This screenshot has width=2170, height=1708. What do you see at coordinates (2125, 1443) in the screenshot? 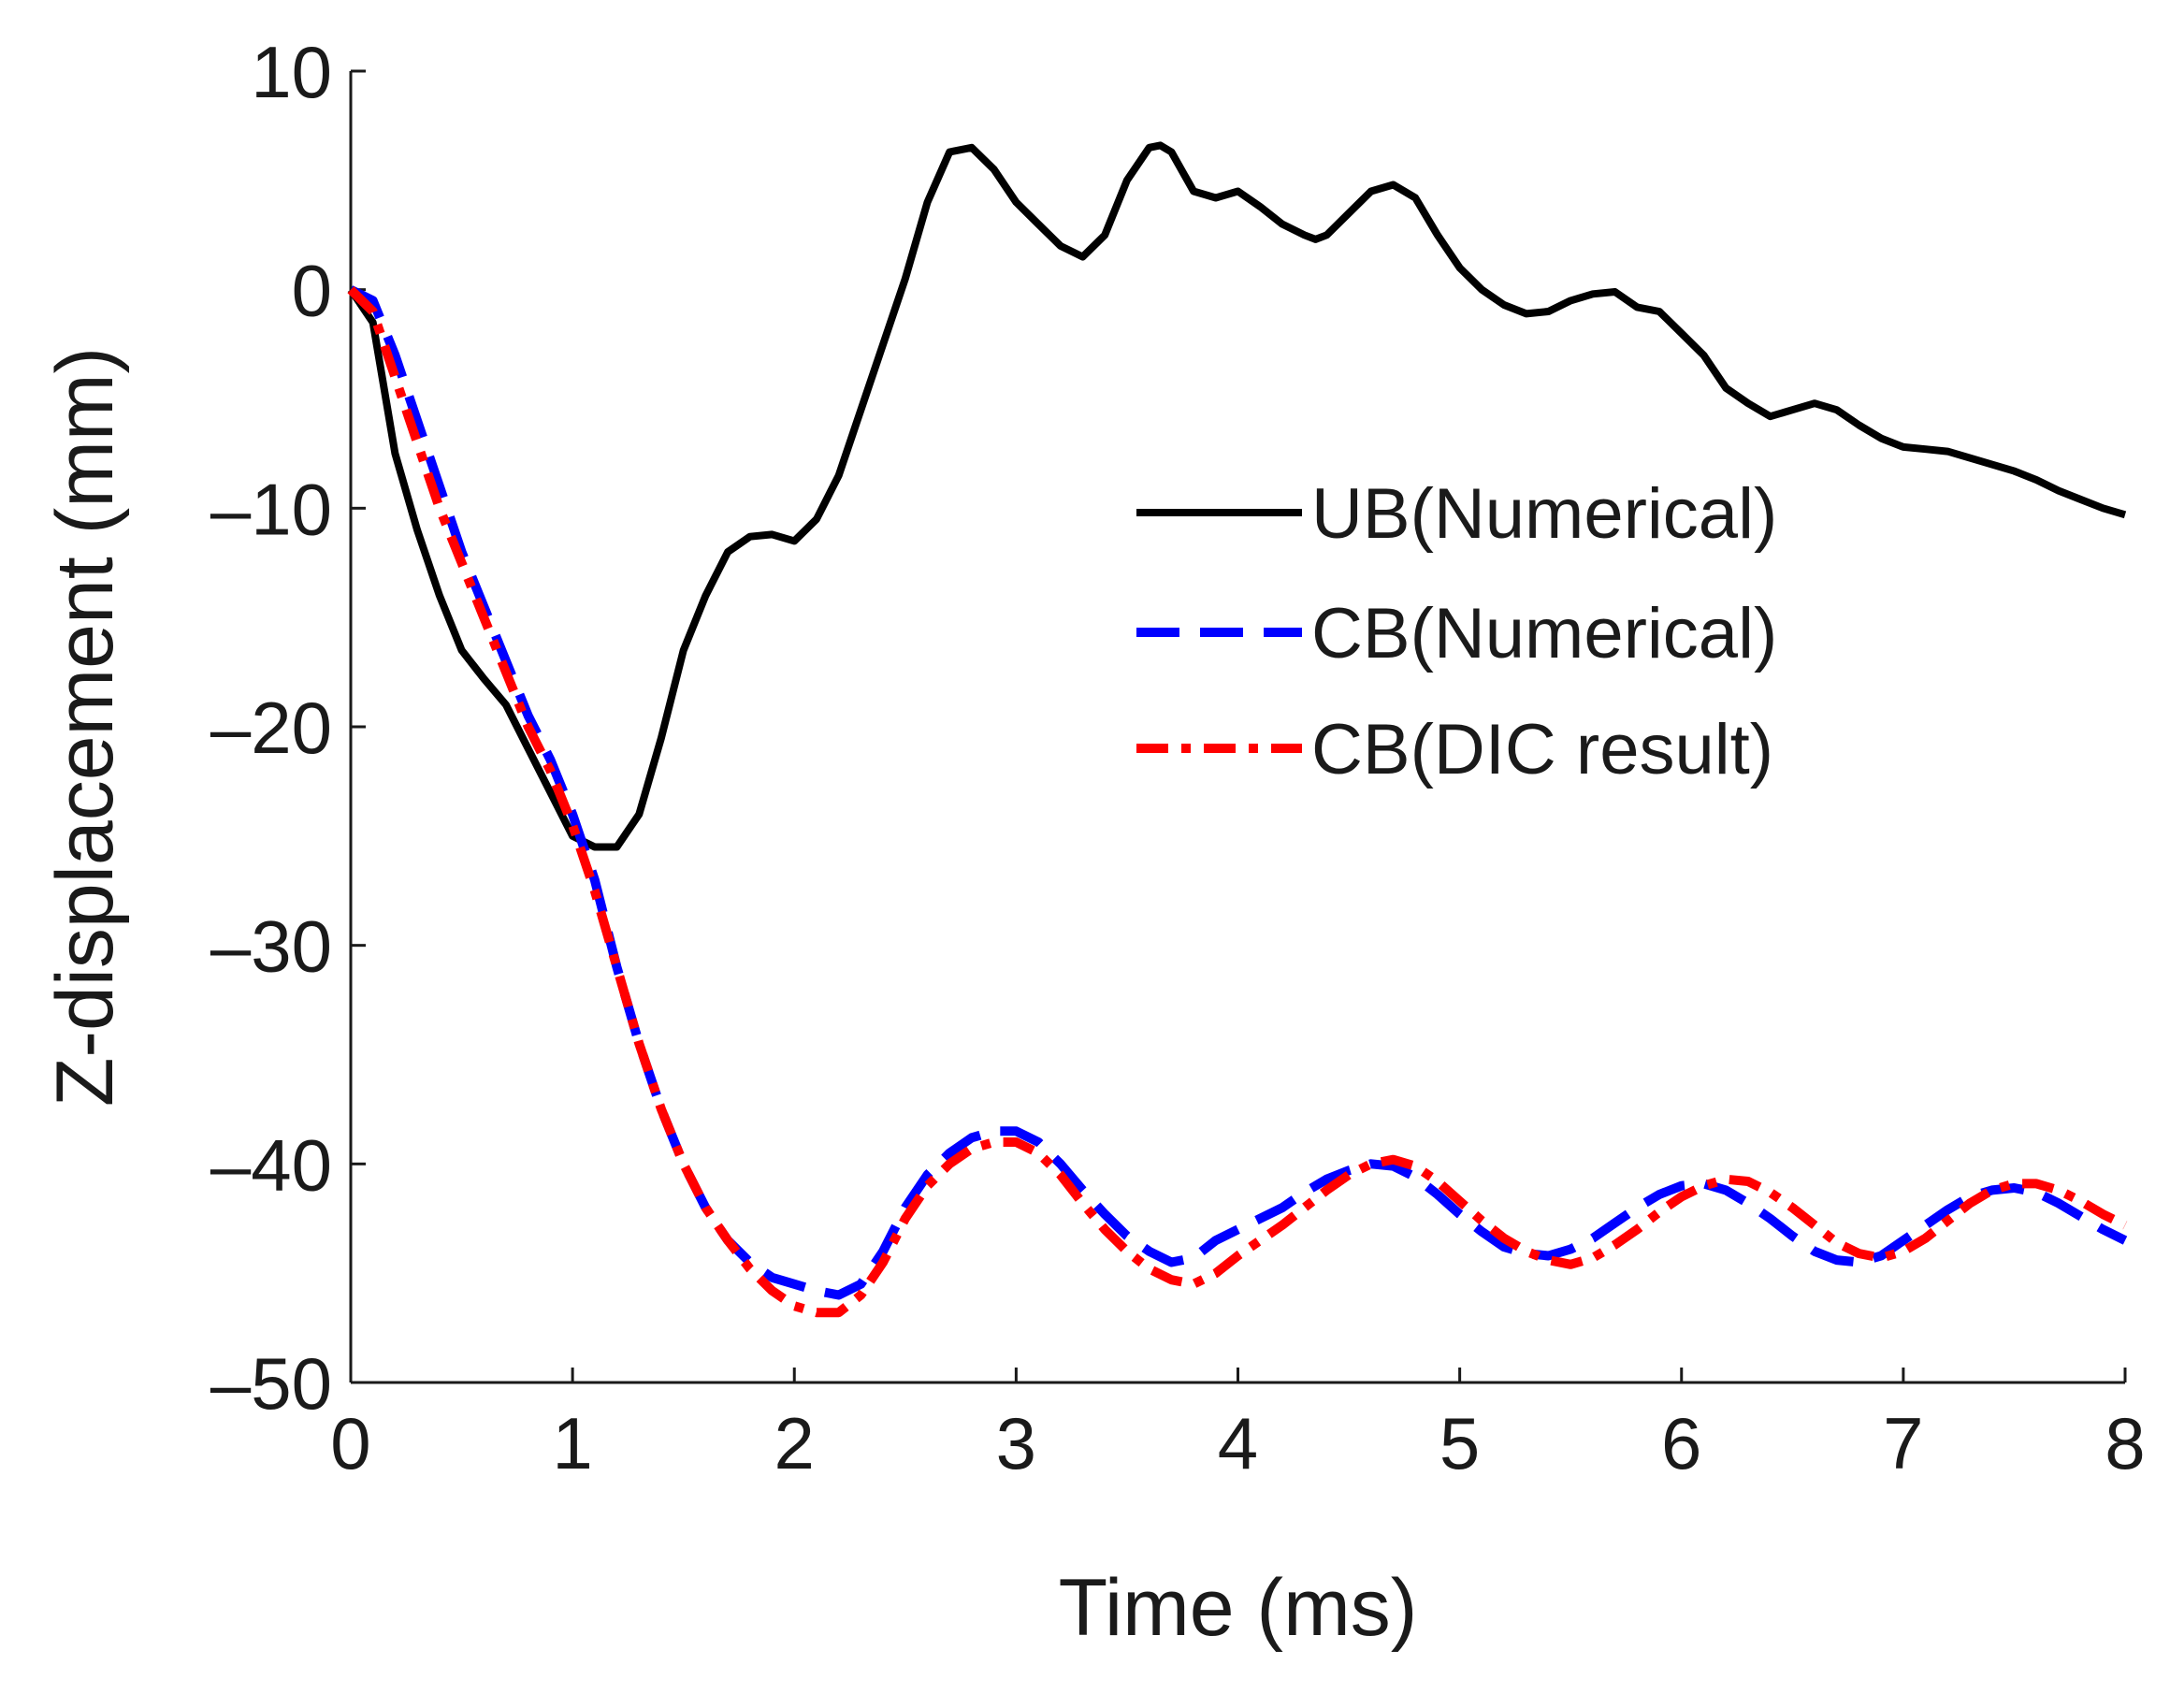
I see `x-tick-label: 8` at bounding box center [2125, 1443].